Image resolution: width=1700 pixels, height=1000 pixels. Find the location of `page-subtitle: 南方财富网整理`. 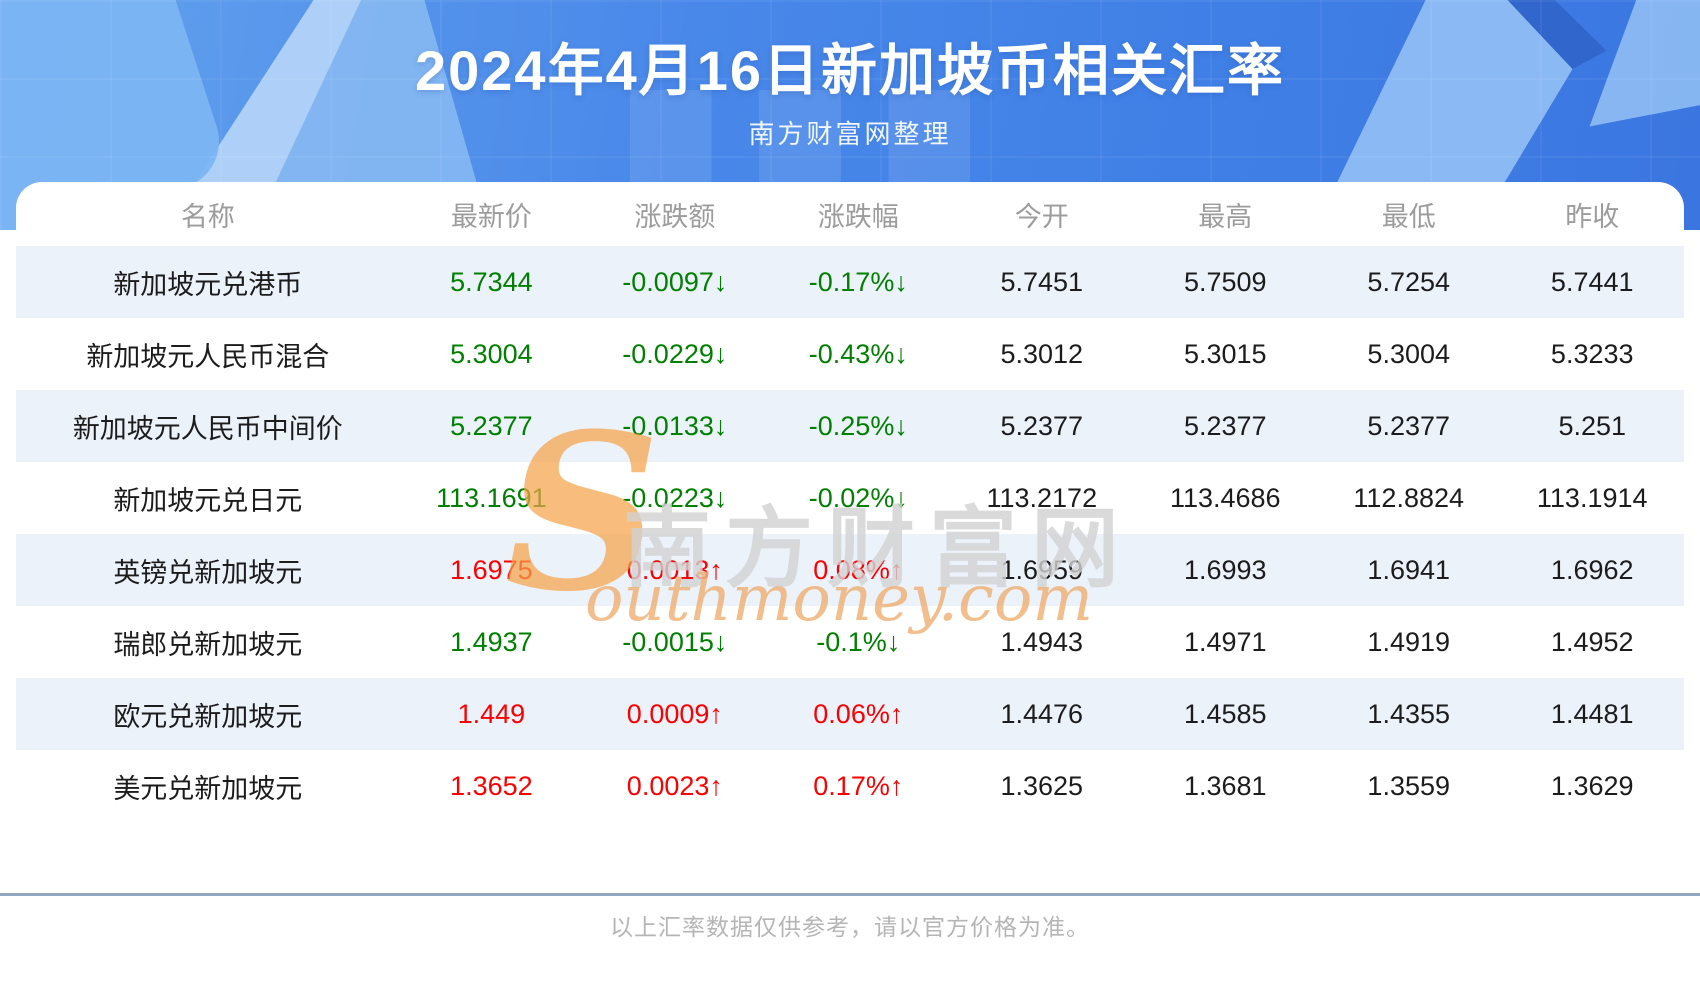

page-subtitle: 南方财富网整理 is located at coordinates (850, 134).